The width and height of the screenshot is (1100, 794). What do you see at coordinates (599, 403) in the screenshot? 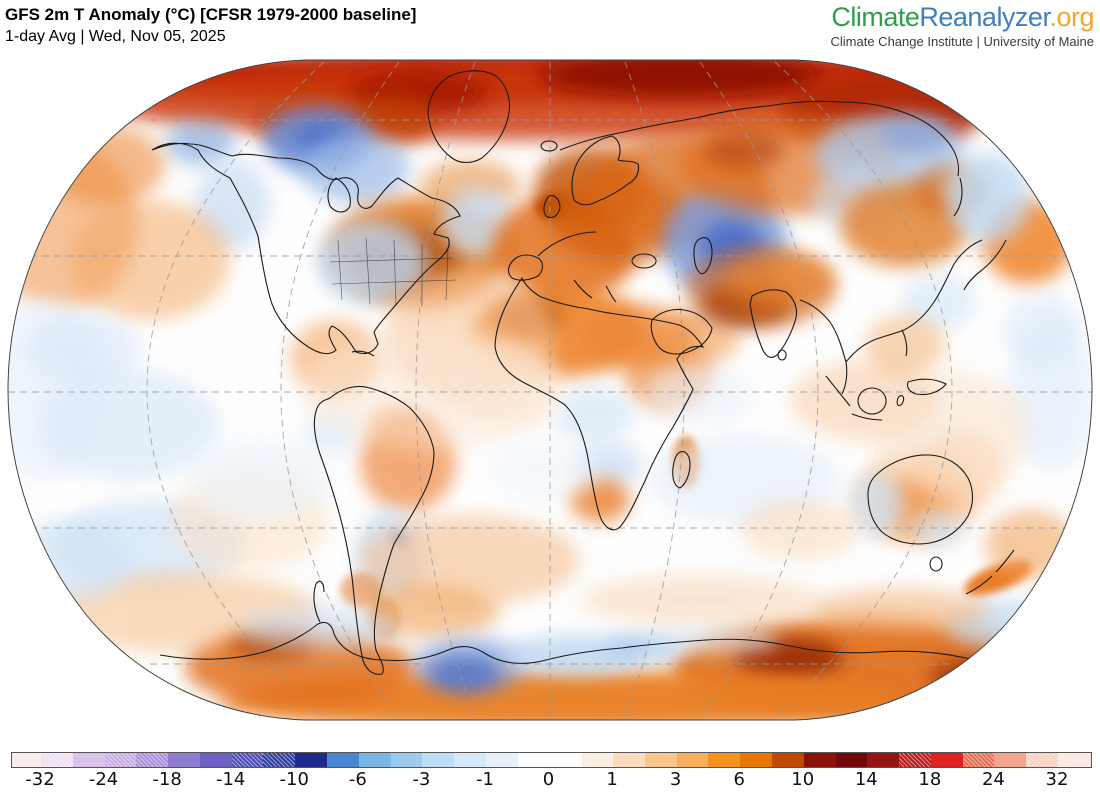
I see `coastline-africa` at bounding box center [599, 403].